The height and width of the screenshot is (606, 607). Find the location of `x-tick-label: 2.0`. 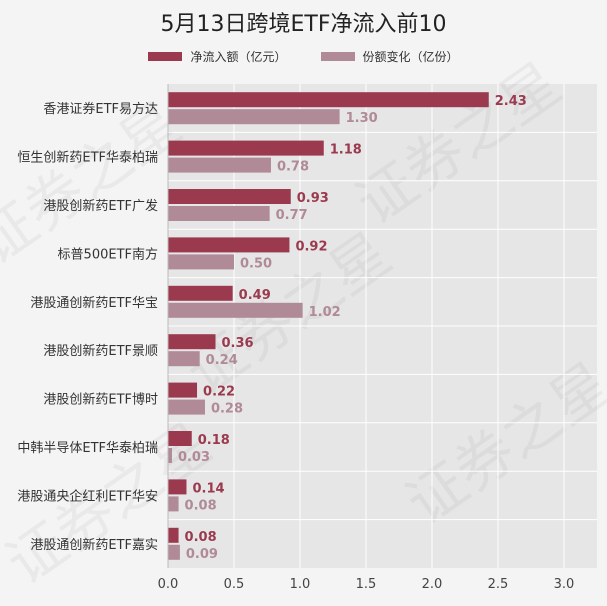

x-tick-label: 2.0 is located at coordinates (432, 584).